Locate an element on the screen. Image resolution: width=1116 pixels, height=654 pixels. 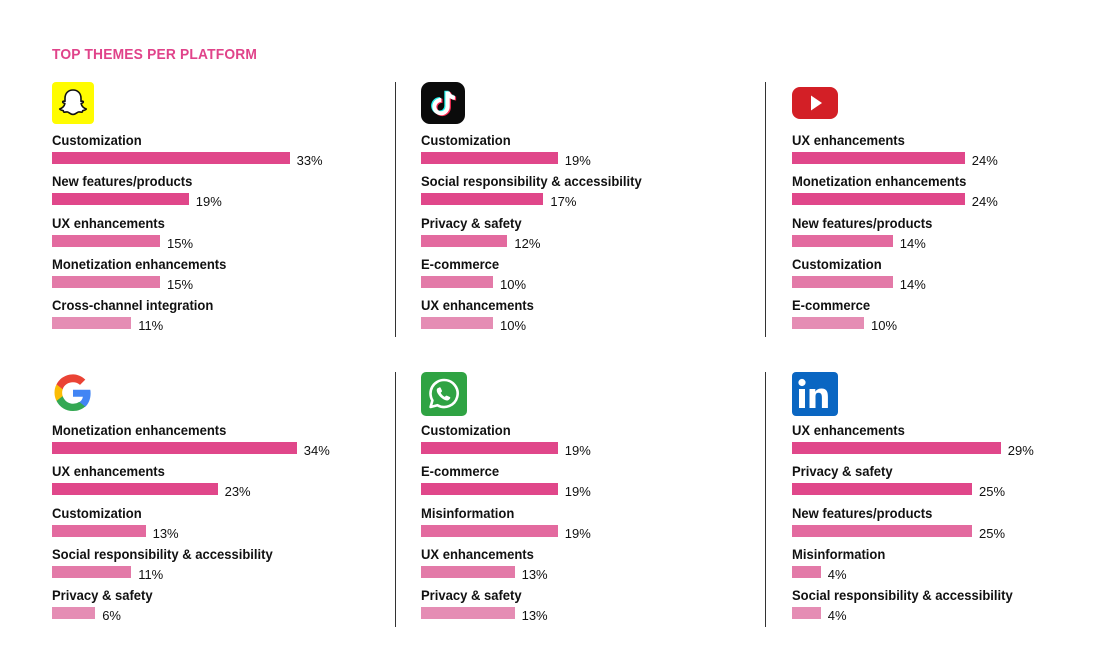
bar-row: New features/products 19% is located at coordinates (202, 193).